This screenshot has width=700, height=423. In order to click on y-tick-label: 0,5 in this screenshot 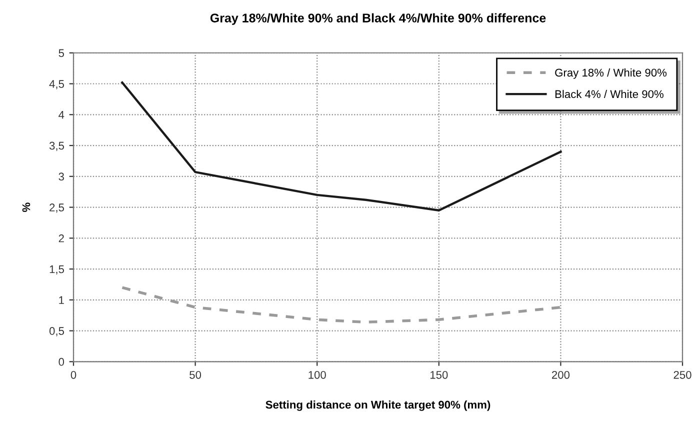, I will do `click(56, 331)`.